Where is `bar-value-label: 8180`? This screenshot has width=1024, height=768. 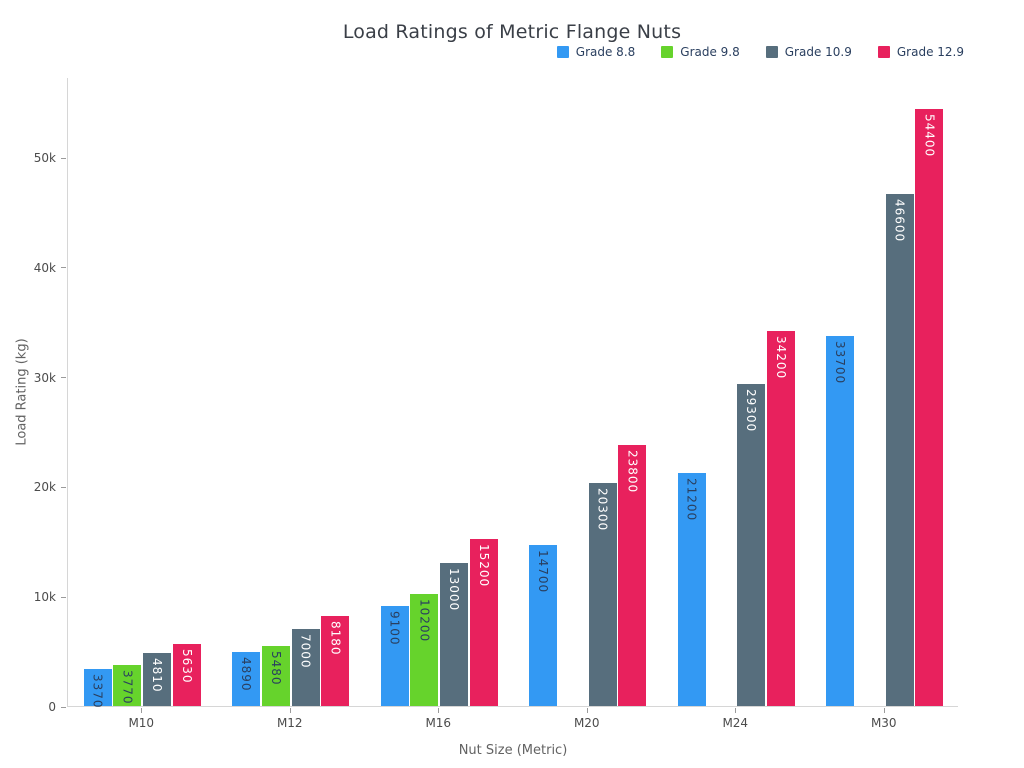
bar-value-label: 8180 is located at coordinates (335, 638).